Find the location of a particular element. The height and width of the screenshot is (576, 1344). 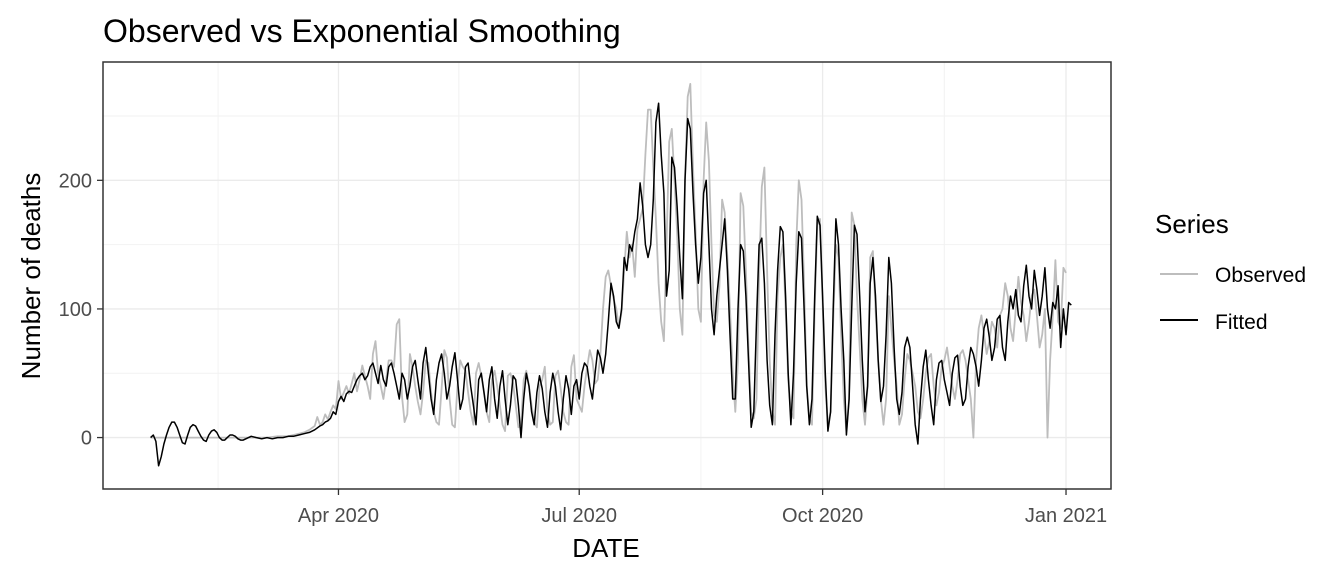

x-tick-label-1: Jul 2020 is located at coordinates (579, 516).